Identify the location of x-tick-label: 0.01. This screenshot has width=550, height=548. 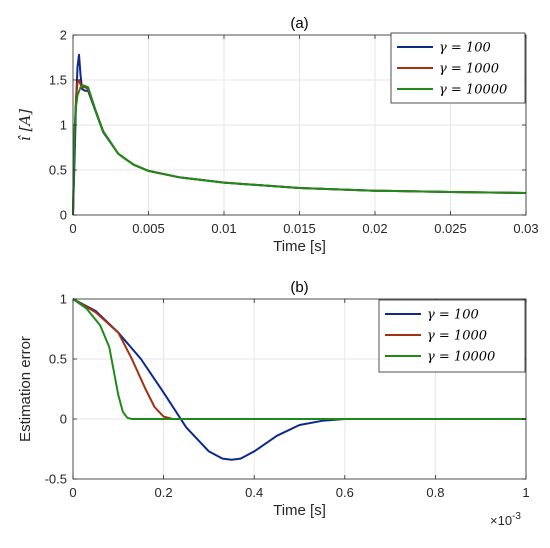
(223, 228).